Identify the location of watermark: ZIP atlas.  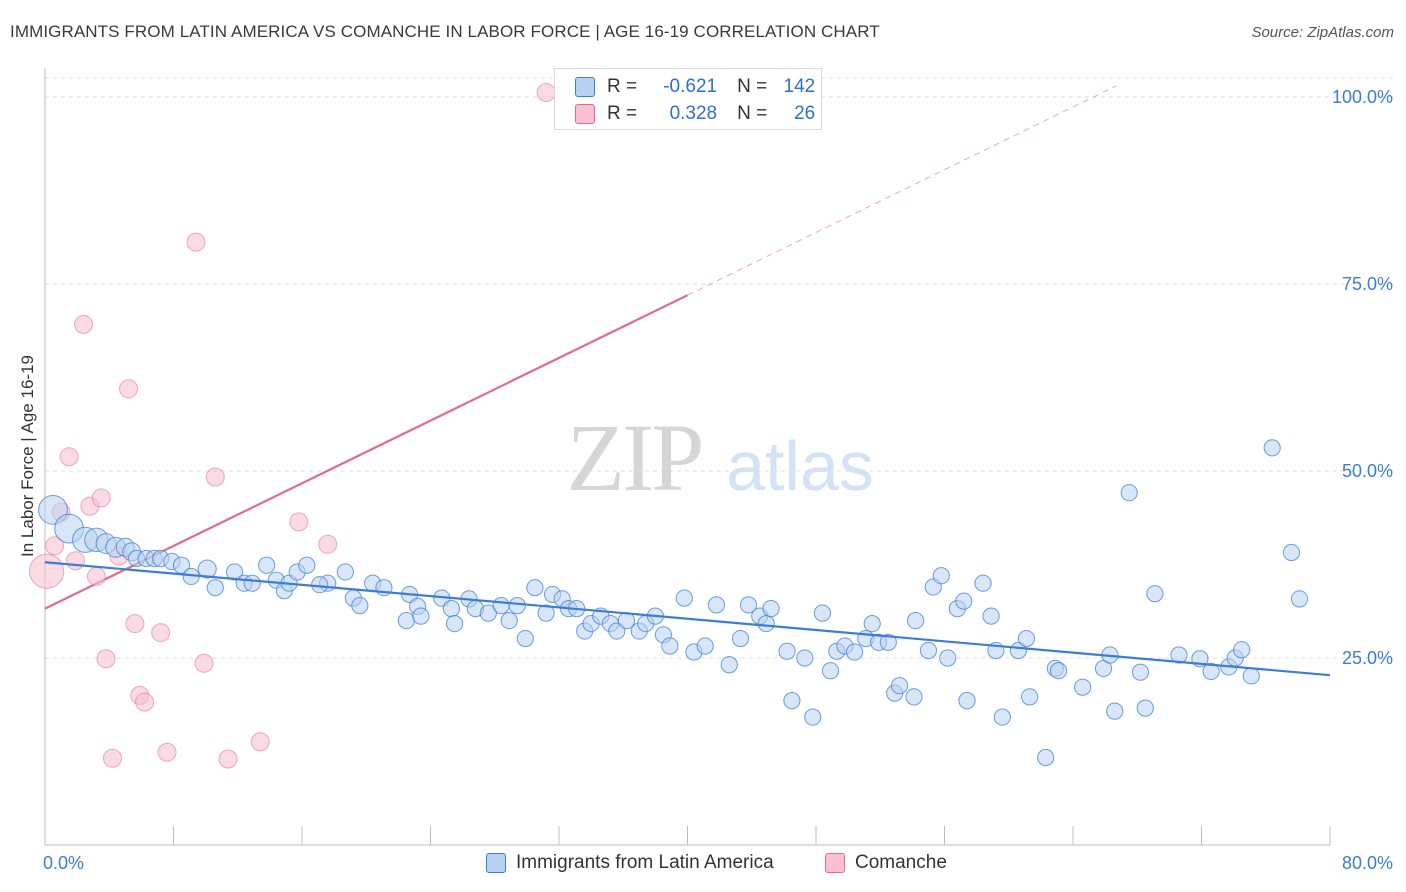
(720, 457).